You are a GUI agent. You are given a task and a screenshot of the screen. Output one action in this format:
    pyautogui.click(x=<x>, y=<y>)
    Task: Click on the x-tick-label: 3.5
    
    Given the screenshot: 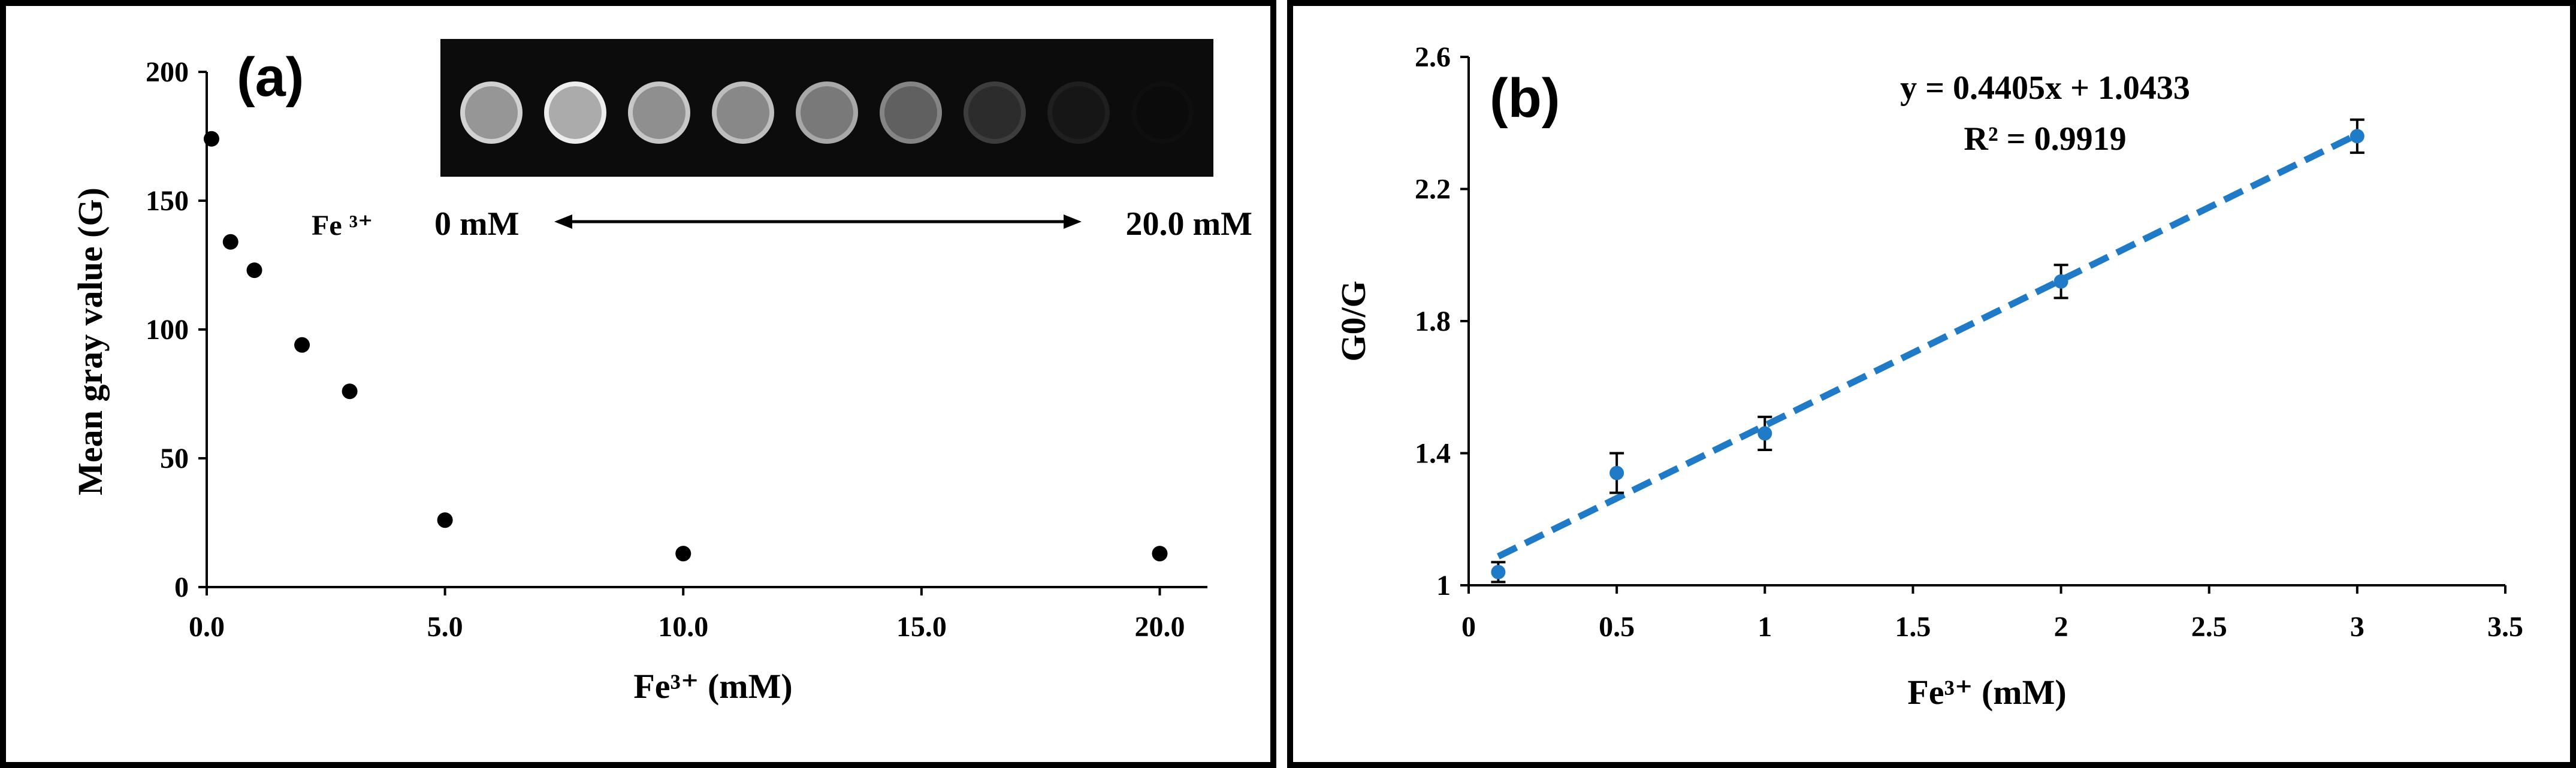 What is the action you would take?
    pyautogui.click(x=2505, y=627)
    